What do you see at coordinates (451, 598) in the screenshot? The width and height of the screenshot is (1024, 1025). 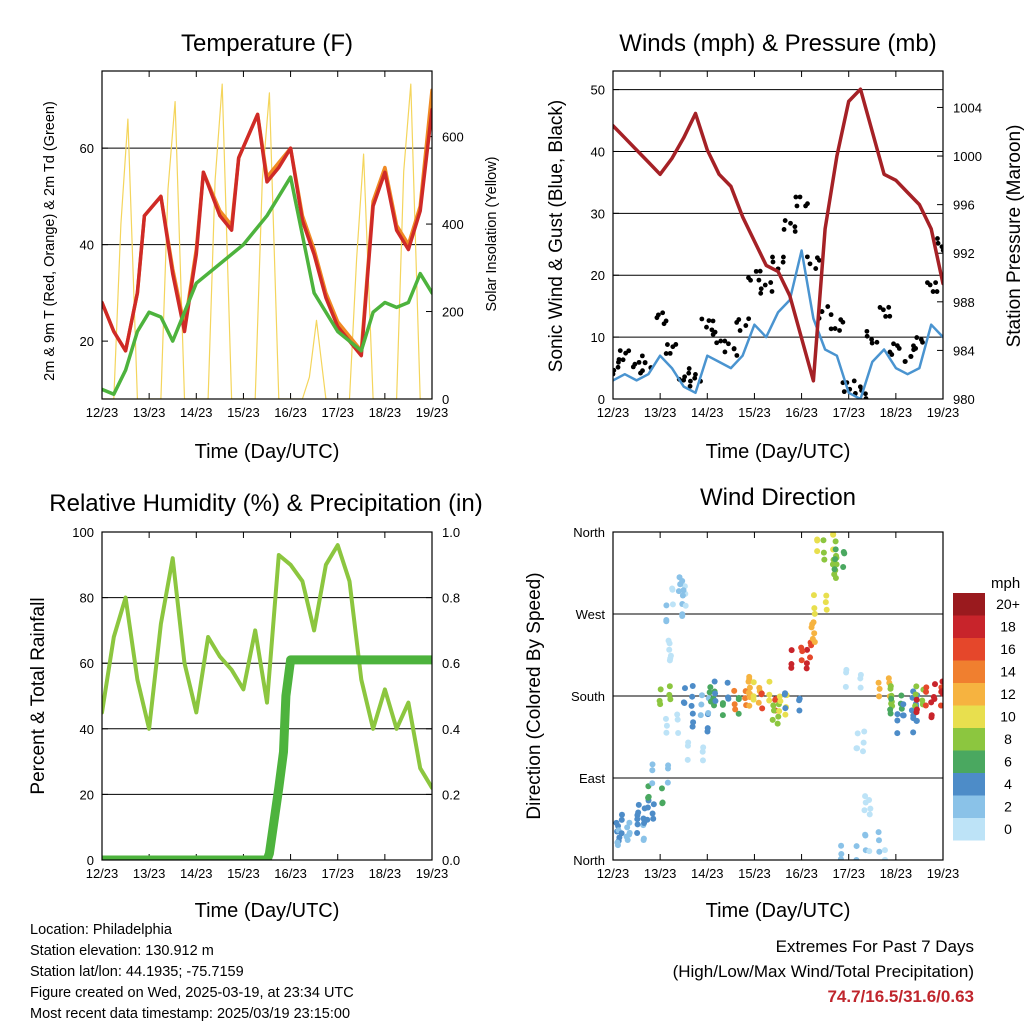 I see `ytick-label-right: 0.8` at bounding box center [451, 598].